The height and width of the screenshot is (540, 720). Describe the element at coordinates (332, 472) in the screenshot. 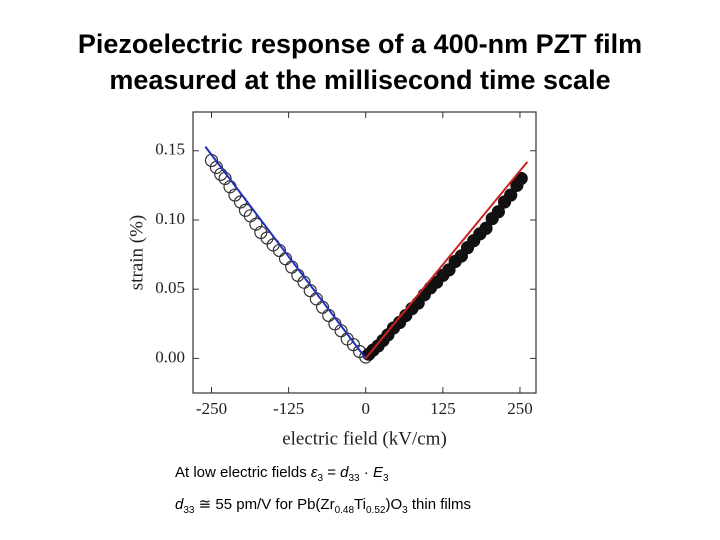

I see `caption-text: =` at that location.